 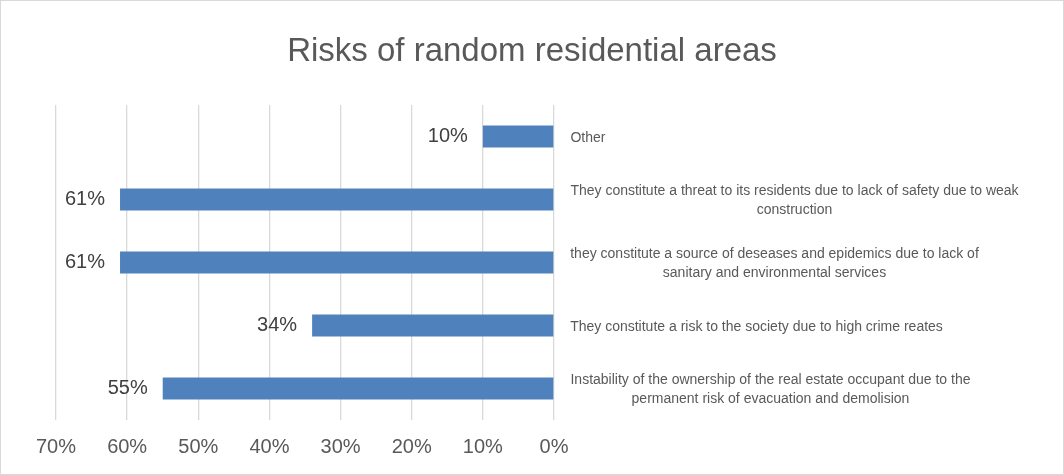 What do you see at coordinates (198, 445) in the screenshot?
I see `x-tick-label: 50%` at bounding box center [198, 445].